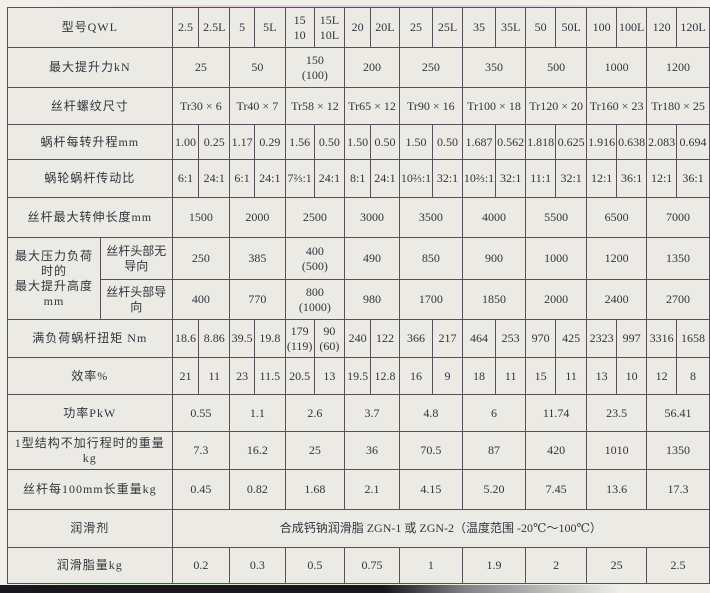 This screenshot has width=710, height=593. Describe the element at coordinates (447, 27) in the screenshot. I see `table-cell: 25L` at that location.